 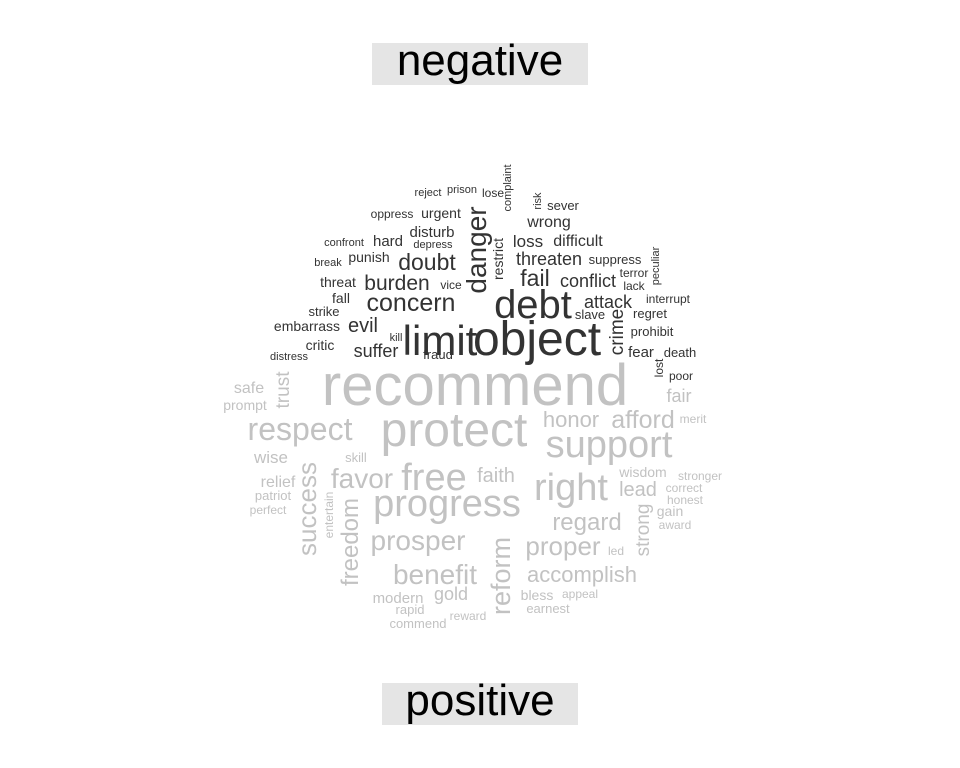 What do you see at coordinates (418, 540) in the screenshot?
I see `positive-word-prosper: prosper` at bounding box center [418, 540].